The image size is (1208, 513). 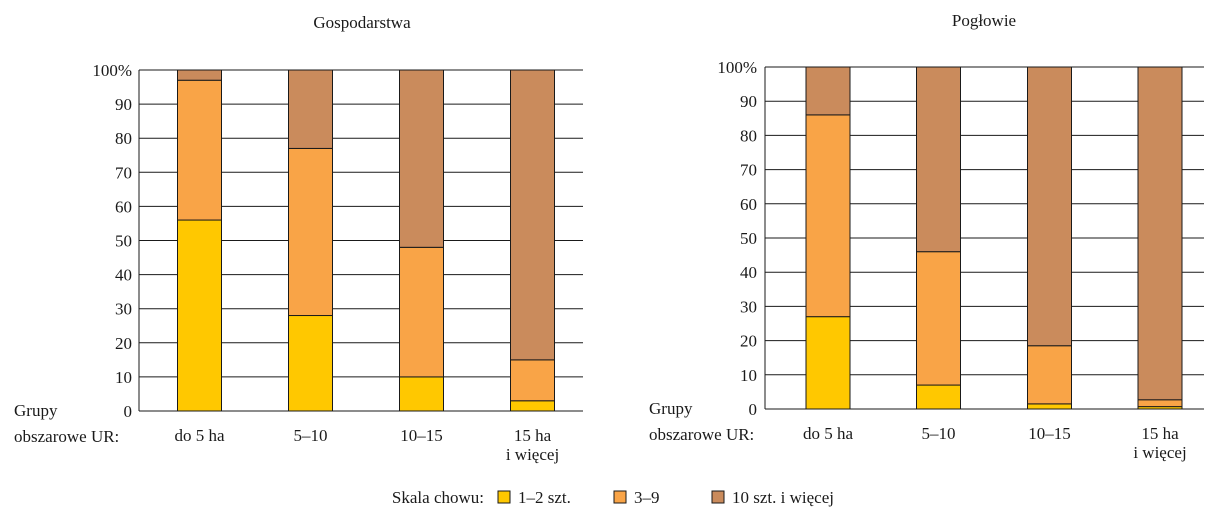 What do you see at coordinates (984, 20) in the screenshot?
I see `chart-title: Pogłowie` at bounding box center [984, 20].